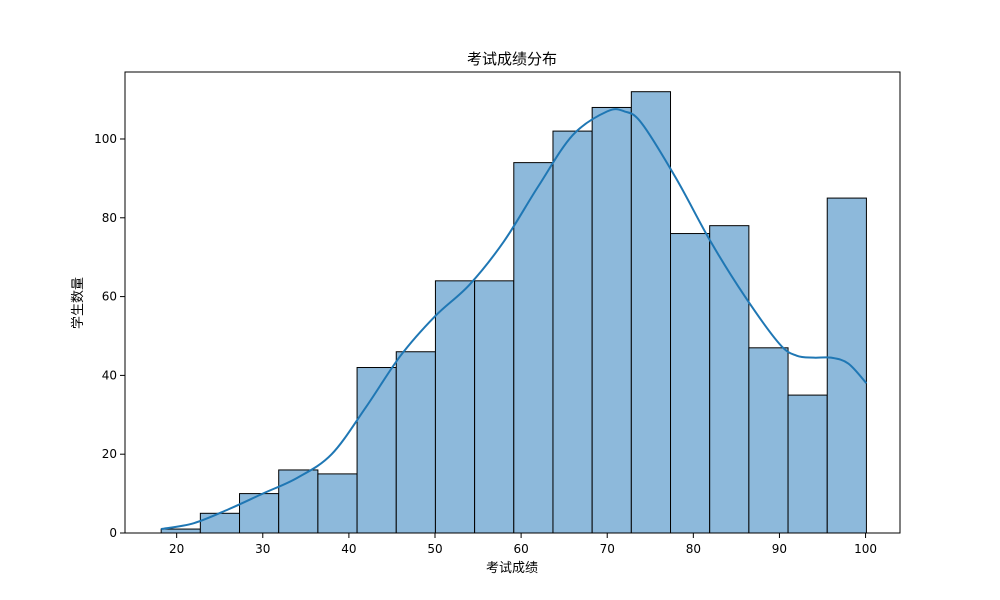 Image resolution: width=1000 pixels, height=600 pixels. I want to click on chart-title: 考试成绩分布, so click(512, 59).